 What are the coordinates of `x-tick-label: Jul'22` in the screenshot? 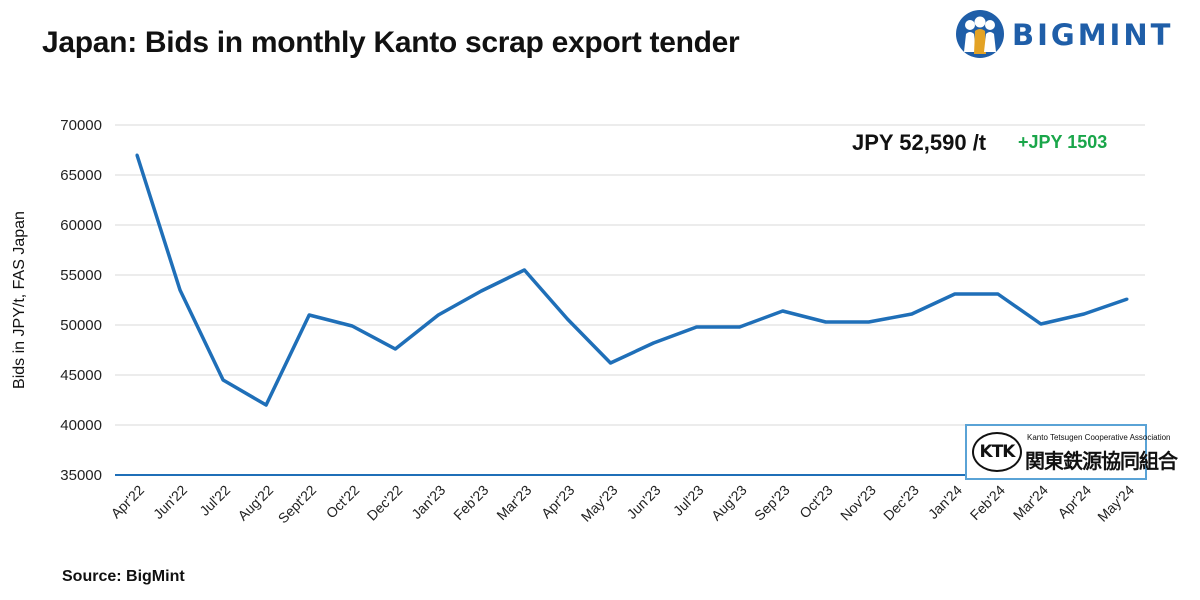 It's located at (214, 500).